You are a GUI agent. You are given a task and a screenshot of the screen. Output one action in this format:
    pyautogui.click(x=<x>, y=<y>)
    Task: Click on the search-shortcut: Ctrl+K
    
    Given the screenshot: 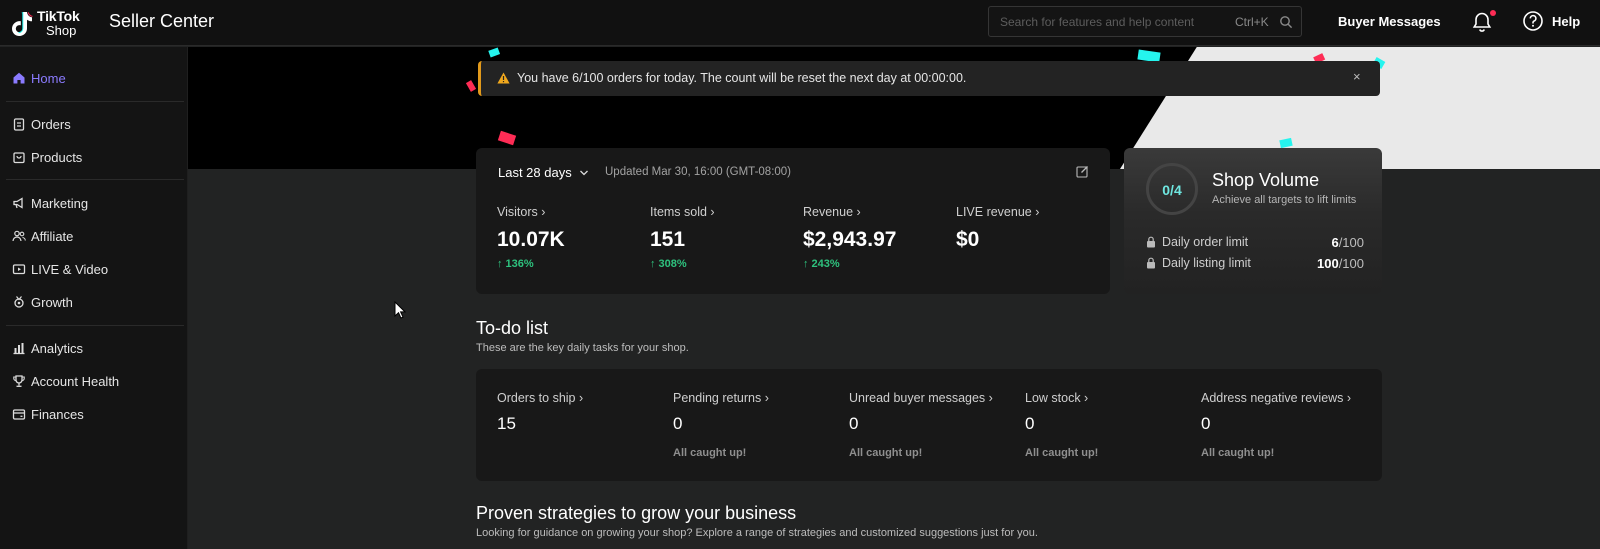 What is the action you would take?
    pyautogui.click(x=1252, y=22)
    